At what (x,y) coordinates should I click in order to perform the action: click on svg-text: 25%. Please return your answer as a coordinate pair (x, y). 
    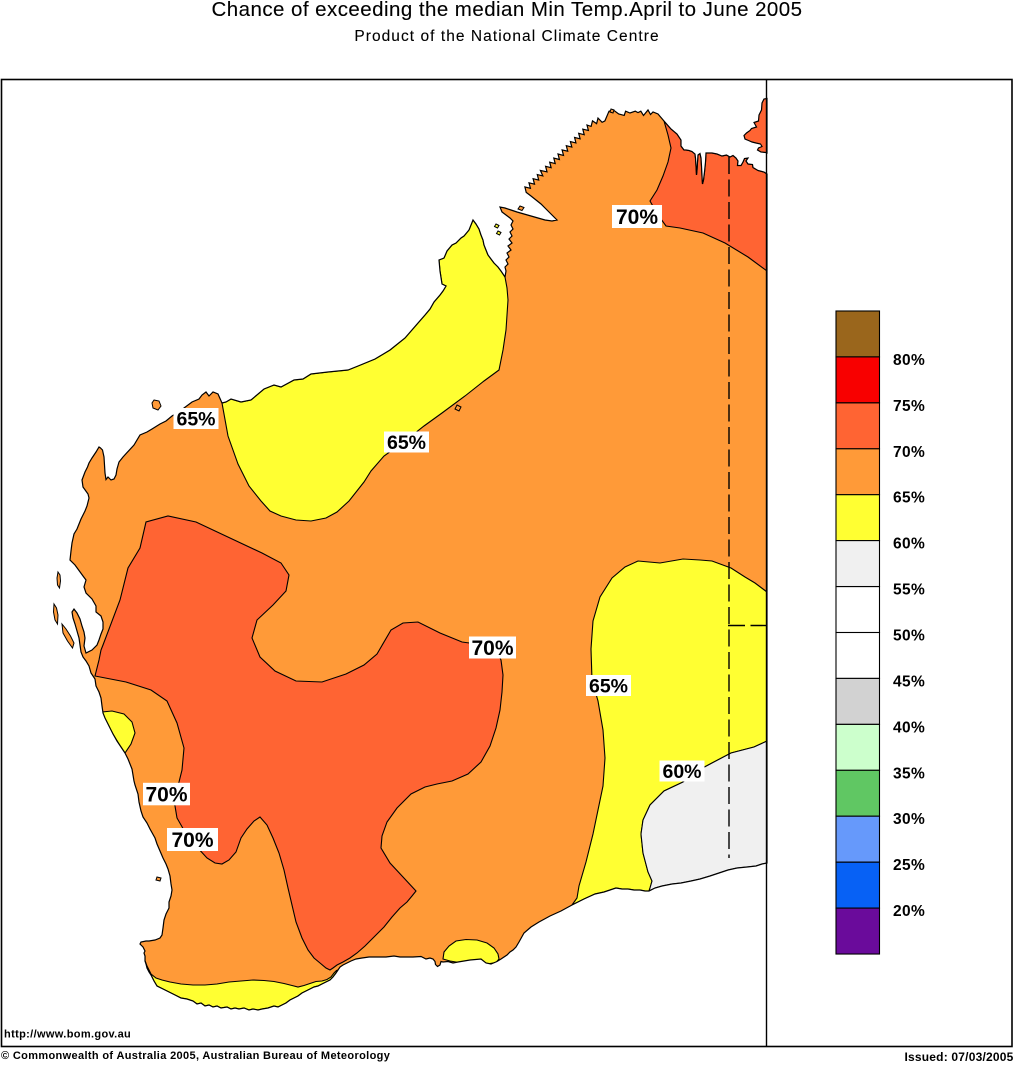
    Looking at the image, I should click on (909, 865).